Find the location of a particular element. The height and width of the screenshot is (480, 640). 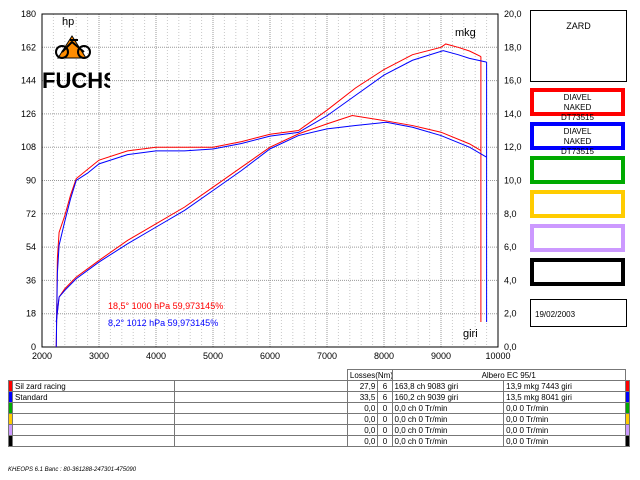

right-tick-label: 6,0 is located at coordinates (510, 247).